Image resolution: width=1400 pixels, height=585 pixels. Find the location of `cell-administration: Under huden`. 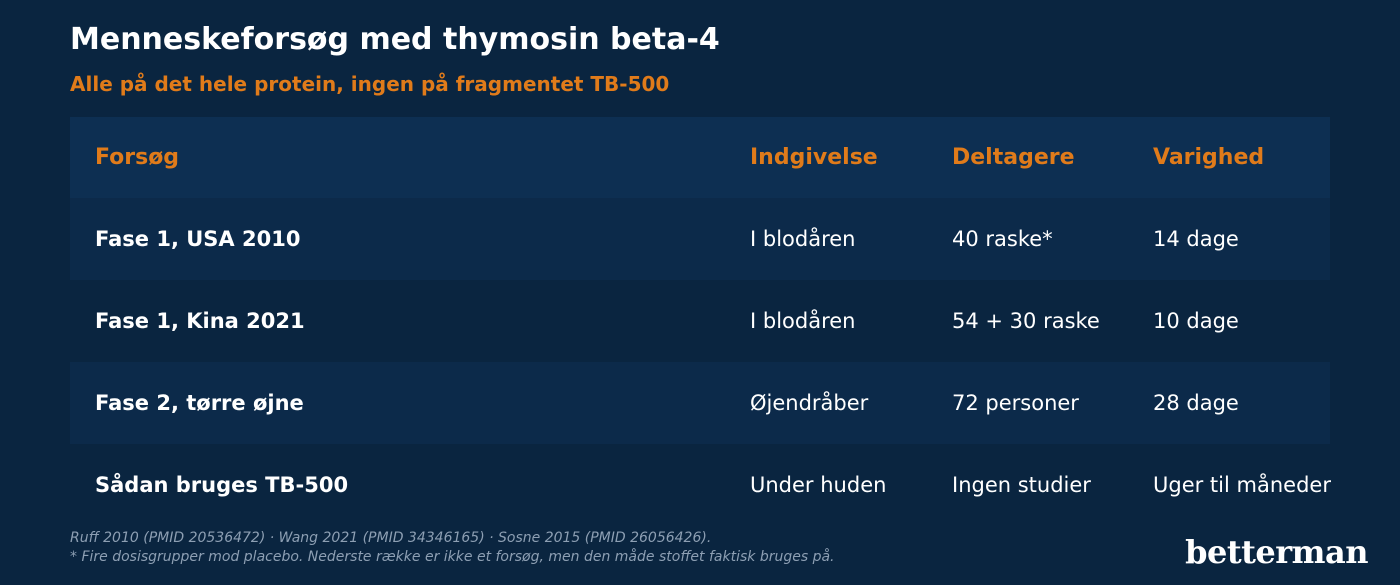

cell-administration: Under huden is located at coordinates (818, 485).